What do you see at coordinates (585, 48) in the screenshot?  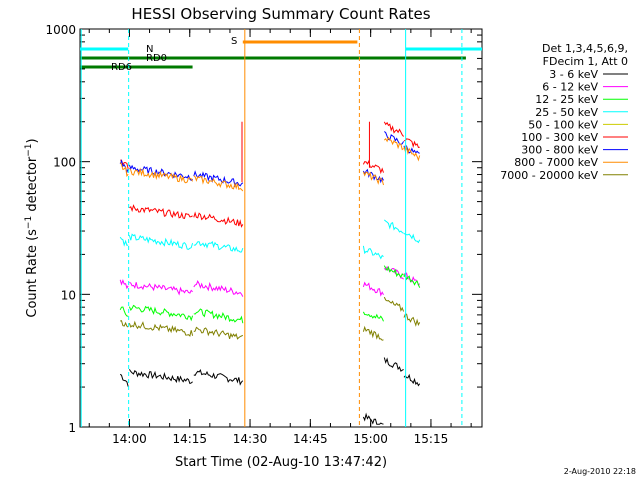 I see `legend-header-1: Det 1,3,4,5,6,9,` at bounding box center [585, 48].